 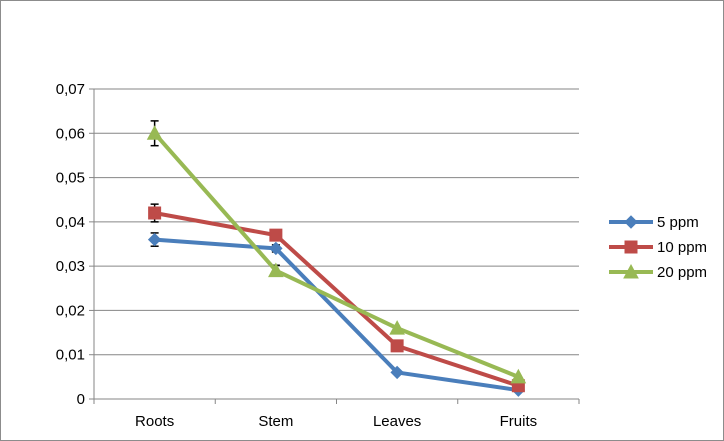 I want to click on legend-marker-5-ppm, so click(x=631, y=222).